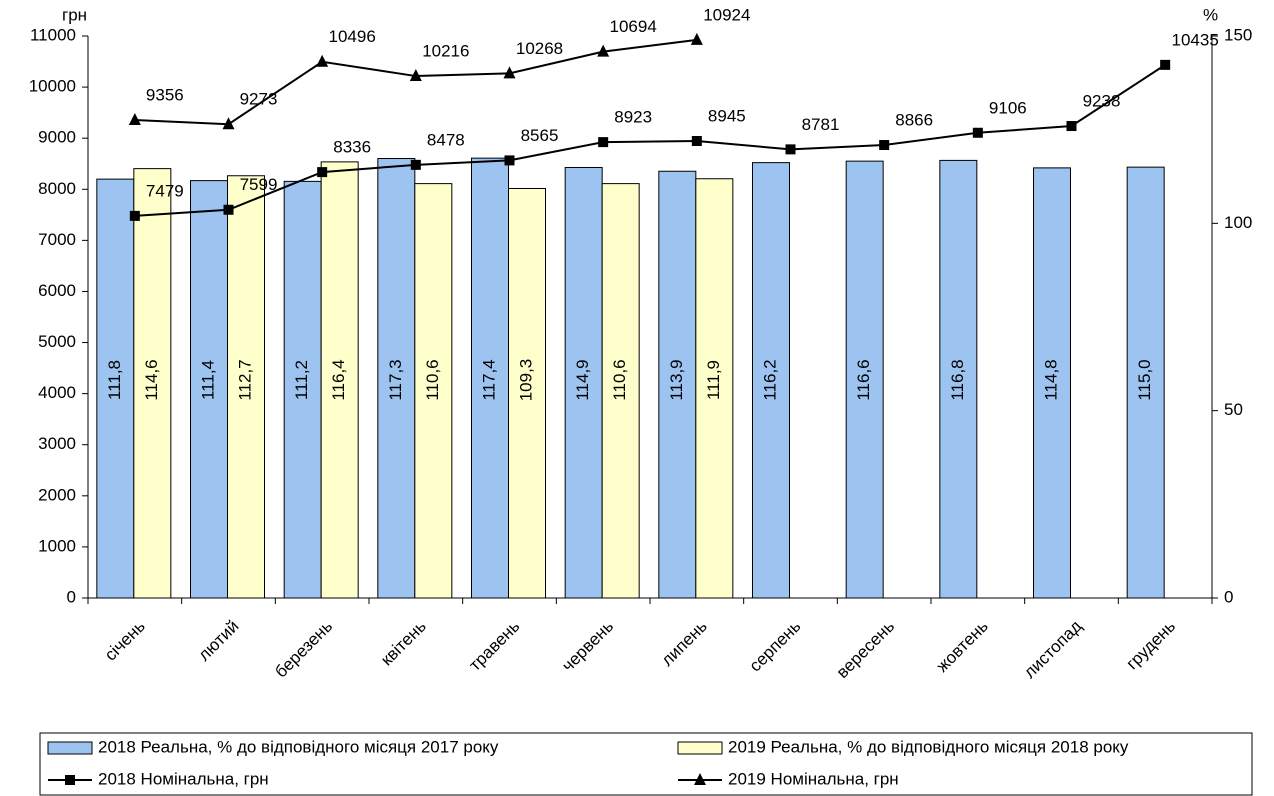 Image resolution: width=1274 pixels, height=796 pixels. I want to click on y-tick-label: 8000, so click(57, 188).